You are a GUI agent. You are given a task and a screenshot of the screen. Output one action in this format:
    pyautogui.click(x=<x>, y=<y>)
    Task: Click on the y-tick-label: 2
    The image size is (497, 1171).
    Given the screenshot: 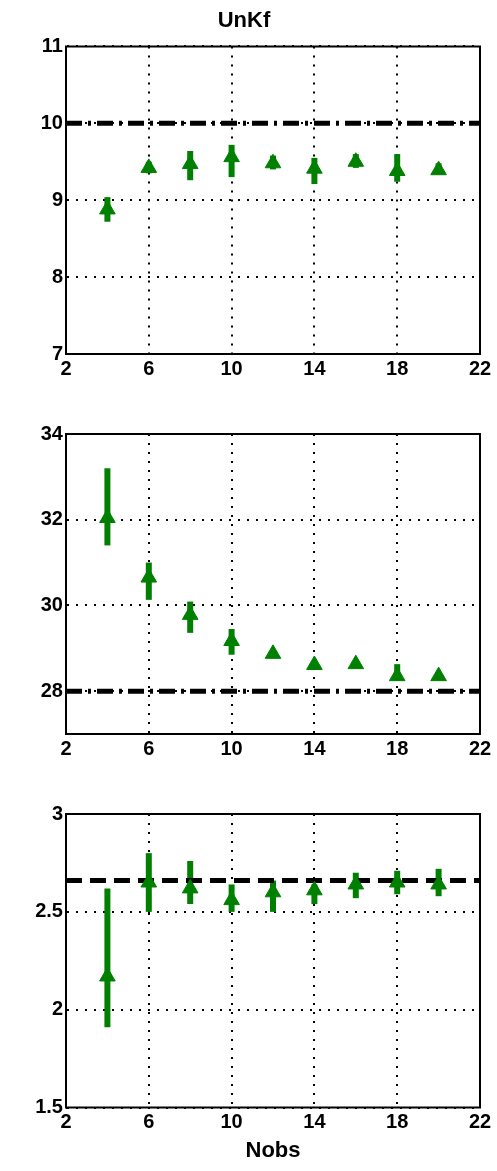 What is the action you would take?
    pyautogui.click(x=57, y=1008)
    